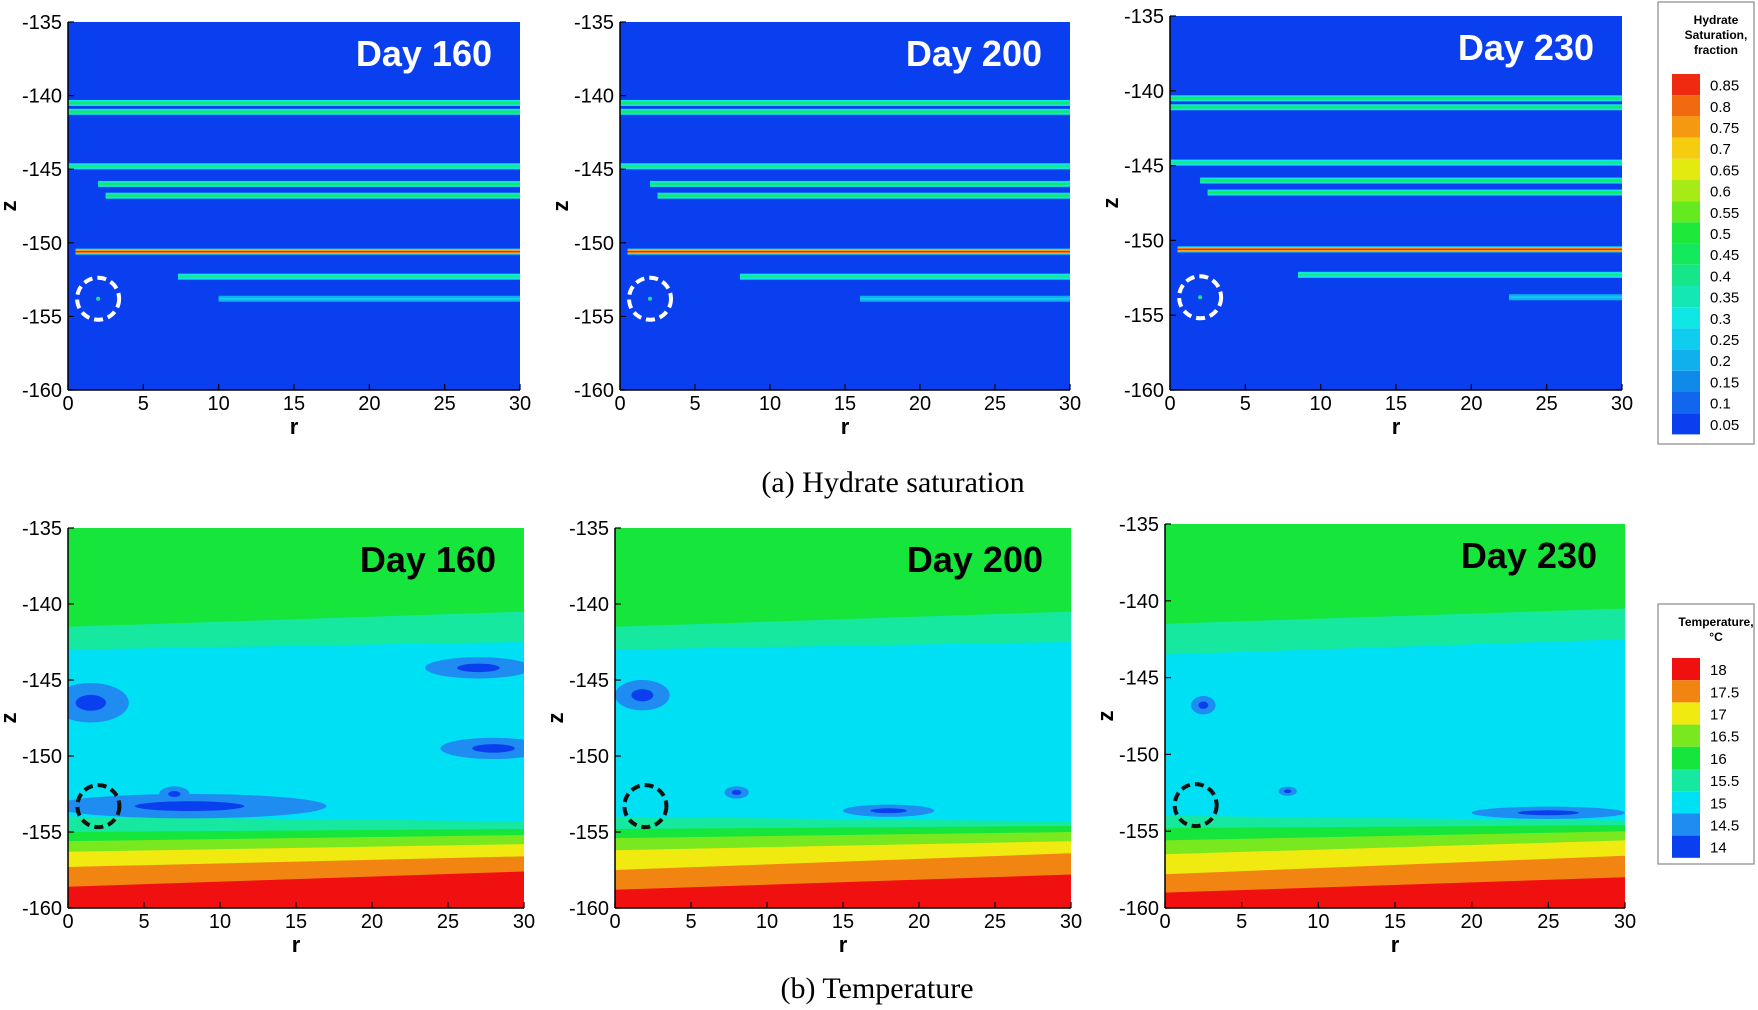 The width and height of the screenshot is (1758, 1010). What do you see at coordinates (1720, 192) in the screenshot?
I see `legend-level-label: 0.6` at bounding box center [1720, 192].